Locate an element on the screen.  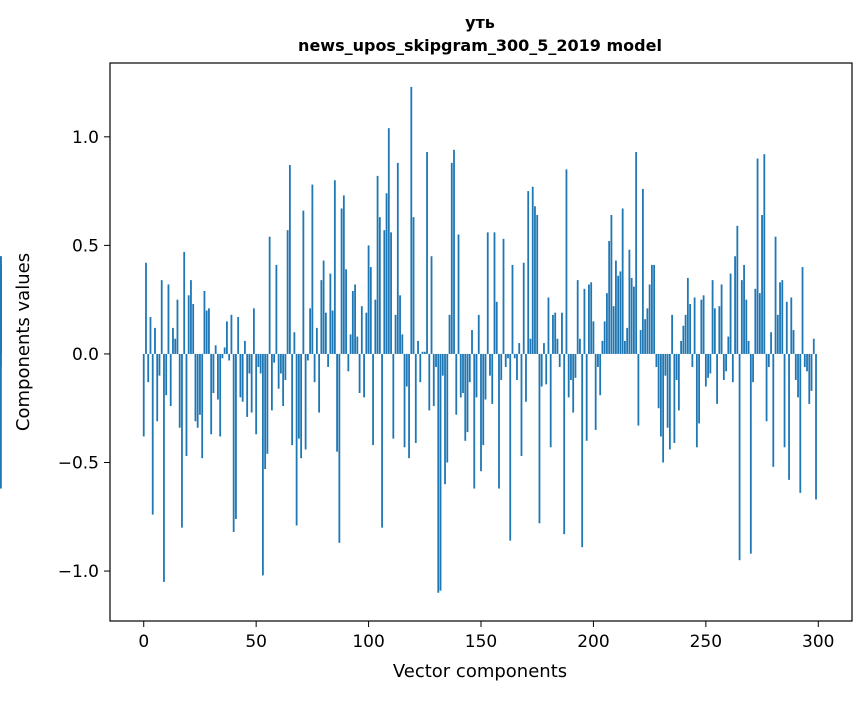
x-tick-label: 50 is located at coordinates (256, 642).